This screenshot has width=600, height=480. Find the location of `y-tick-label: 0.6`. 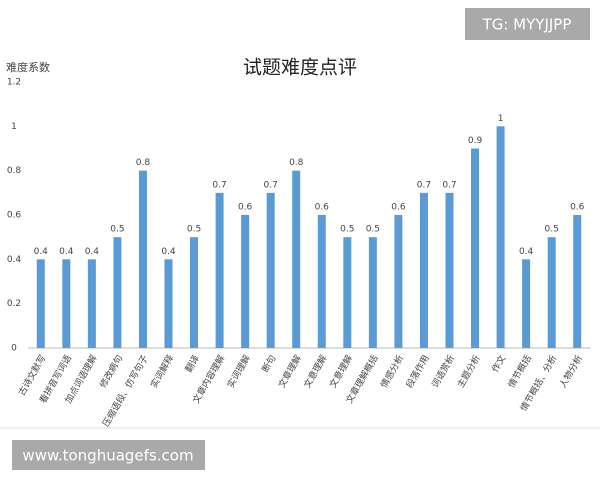

y-tick-label: 0.6 is located at coordinates (14, 216).